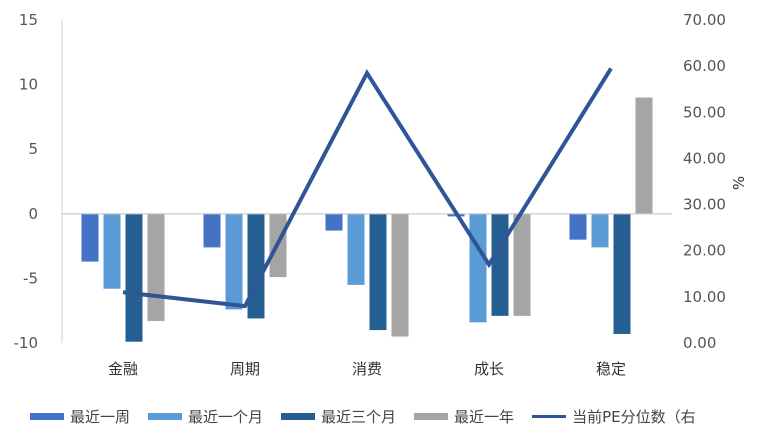 The width and height of the screenshot is (769, 440). Describe the element at coordinates (359, 416) in the screenshot. I see `legend-label: 最近三个月` at that location.